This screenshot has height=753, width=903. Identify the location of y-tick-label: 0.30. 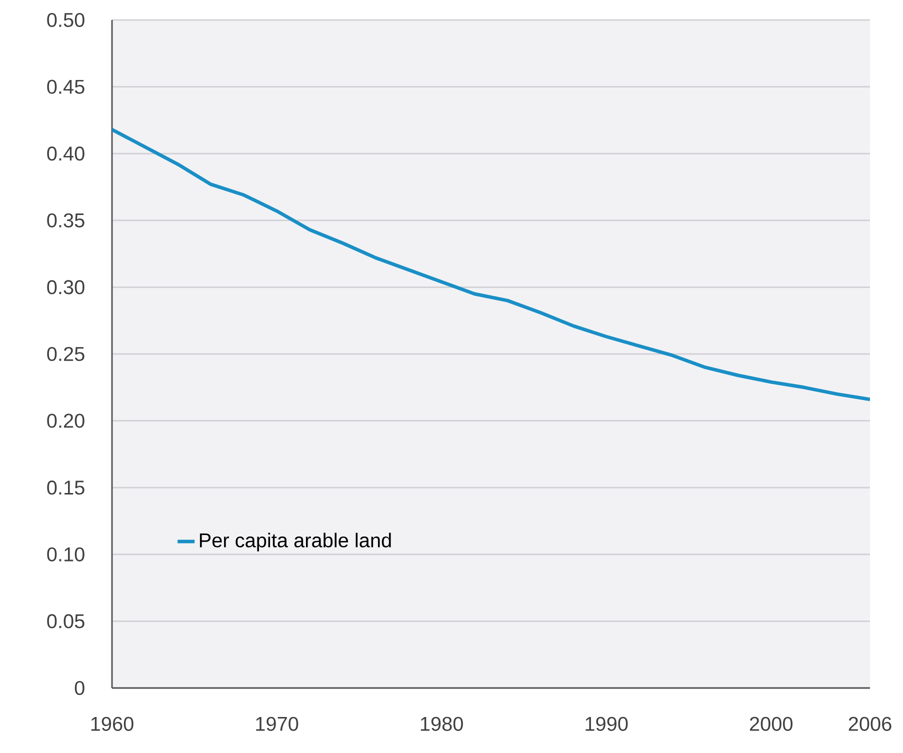
(65, 287).